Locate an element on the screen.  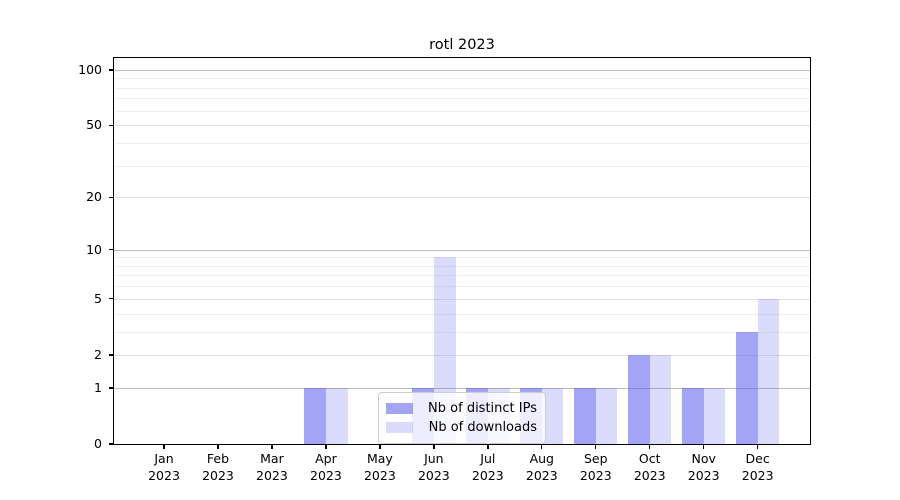
x-tick-label-jan: Jan 2023 is located at coordinates (164, 467).